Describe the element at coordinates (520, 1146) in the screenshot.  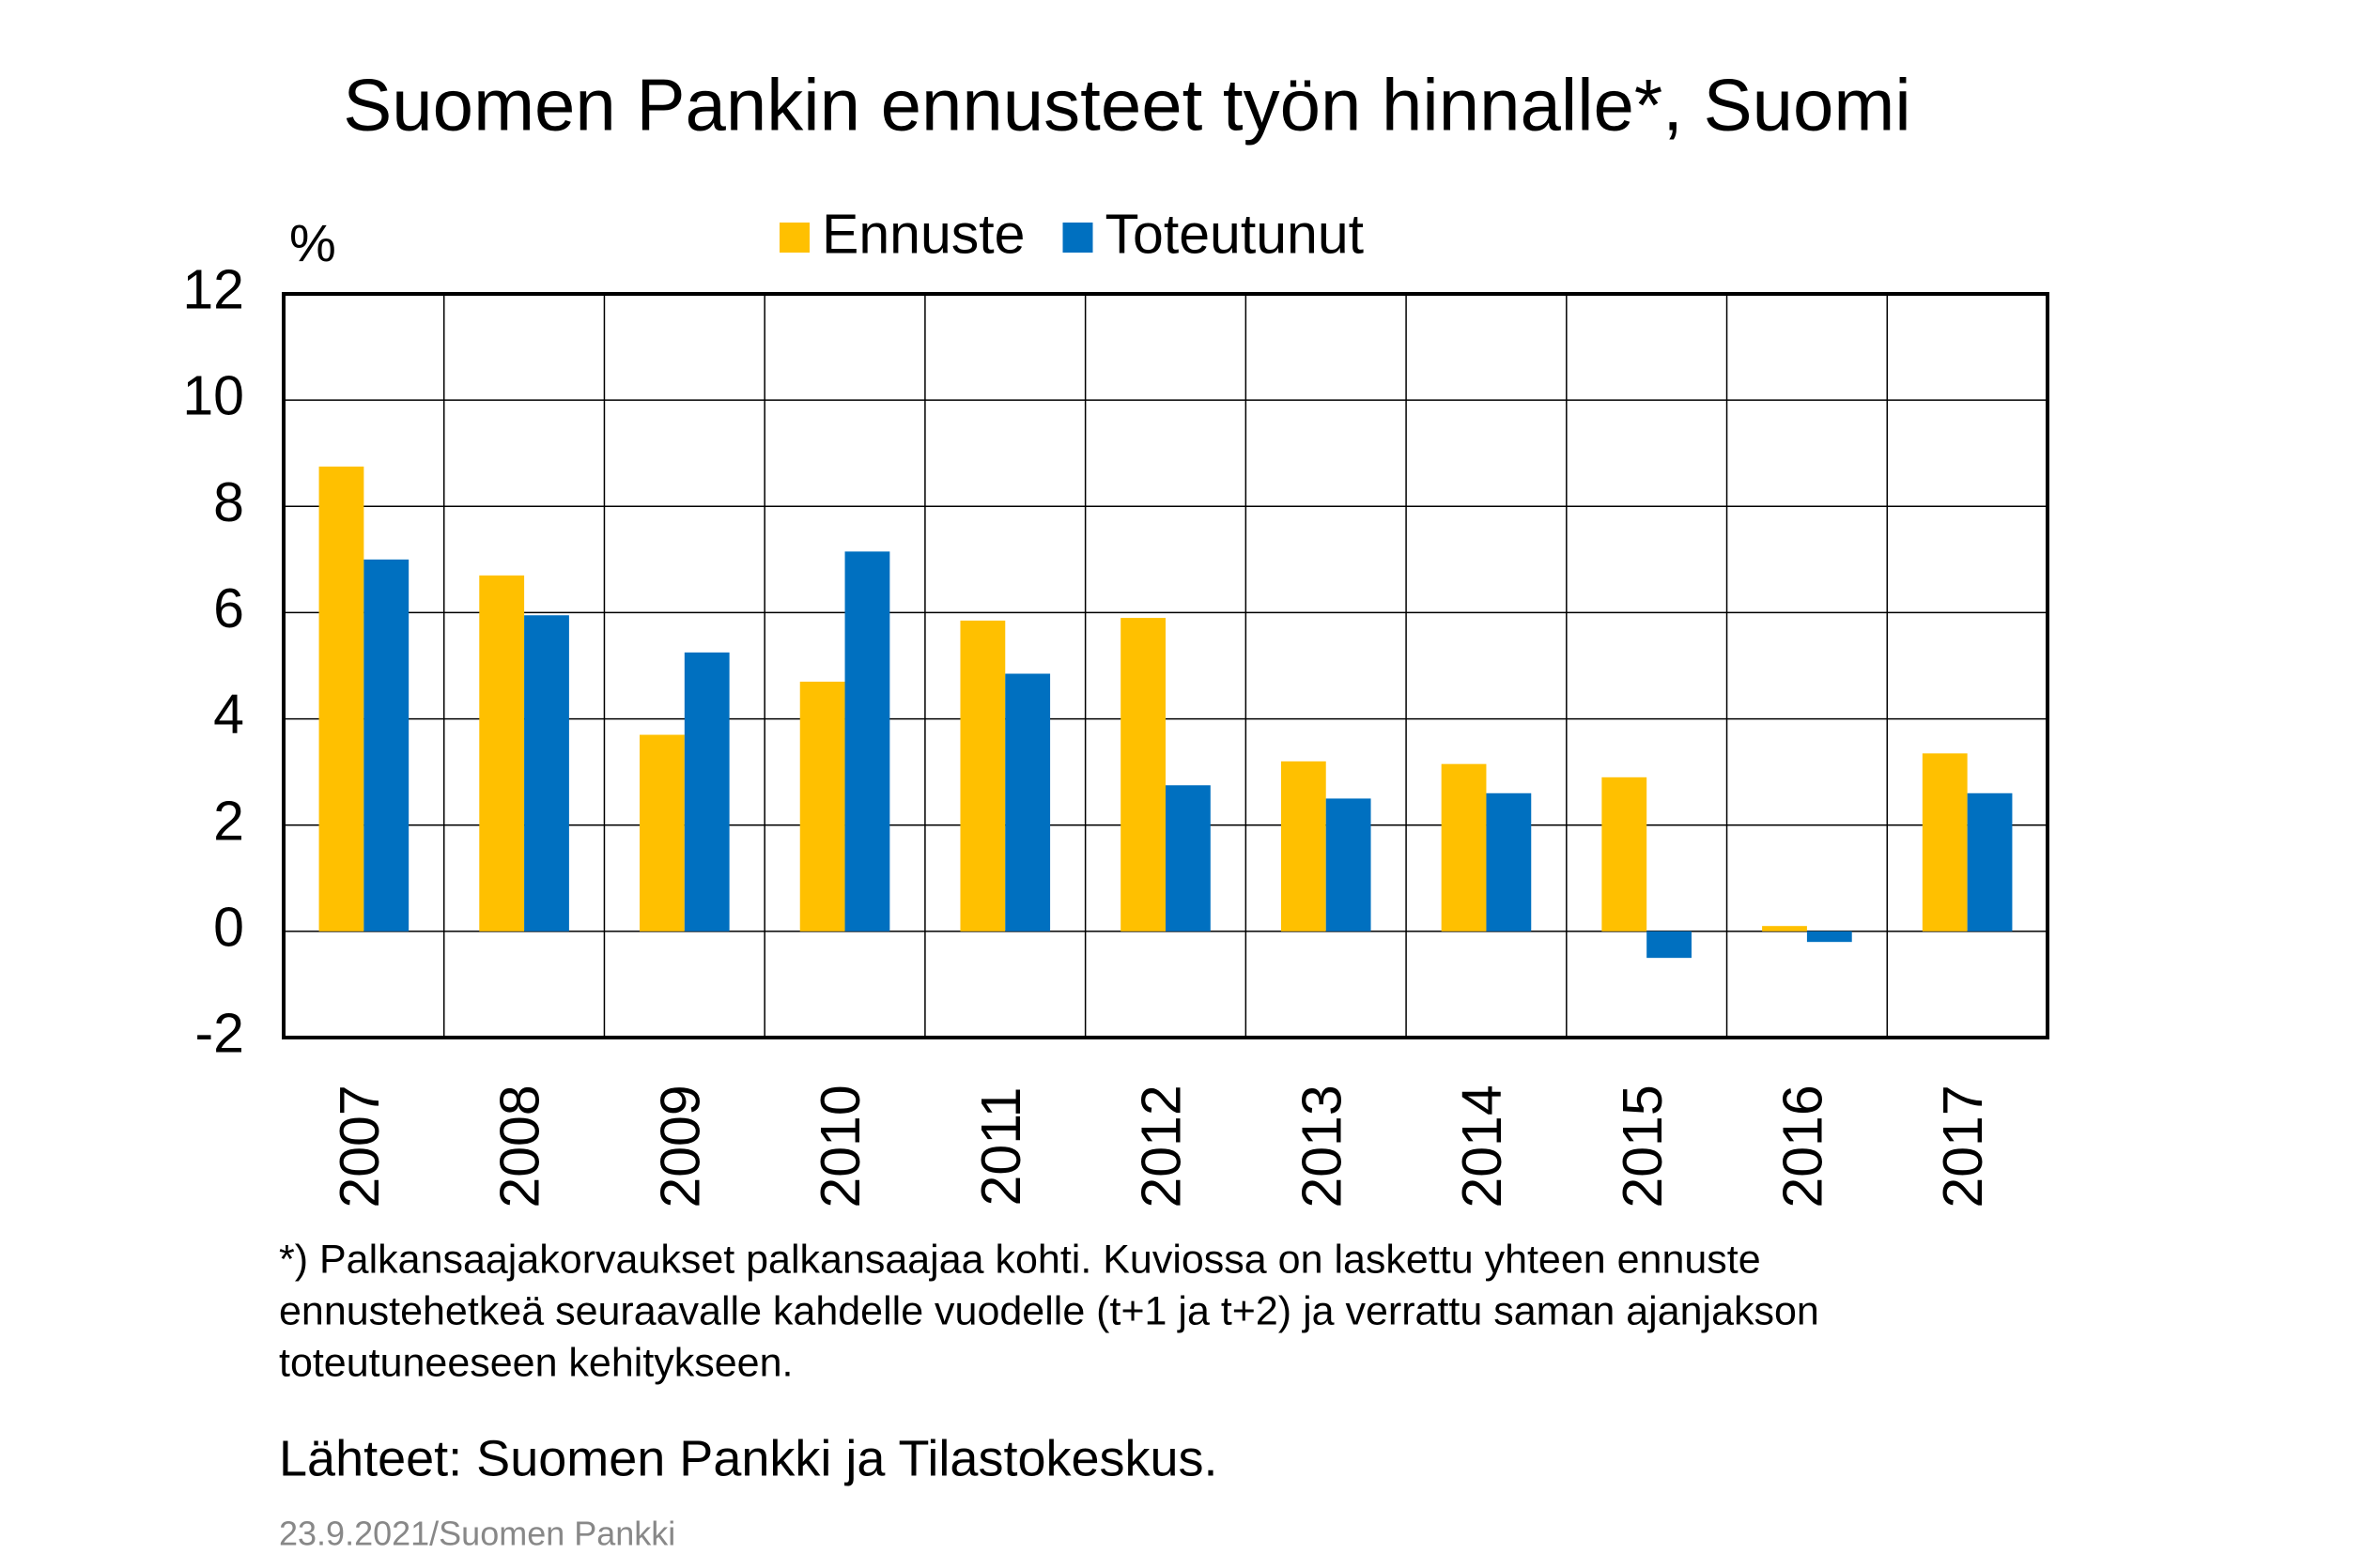
I see `x-tick-label: 2008` at that location.